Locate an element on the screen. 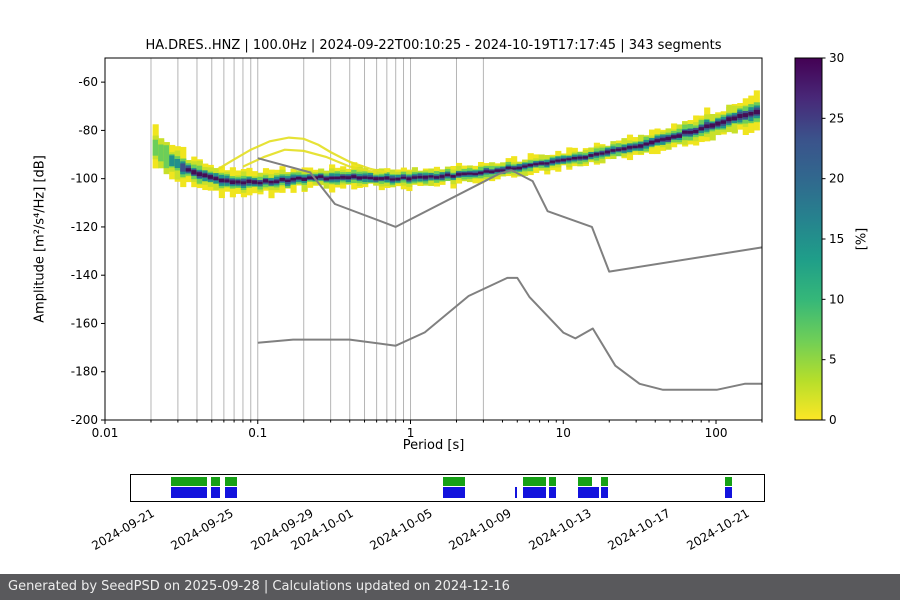 Image resolution: width=900 pixels, height=600 pixels. y-tick-label: -120 is located at coordinates (84, 227).